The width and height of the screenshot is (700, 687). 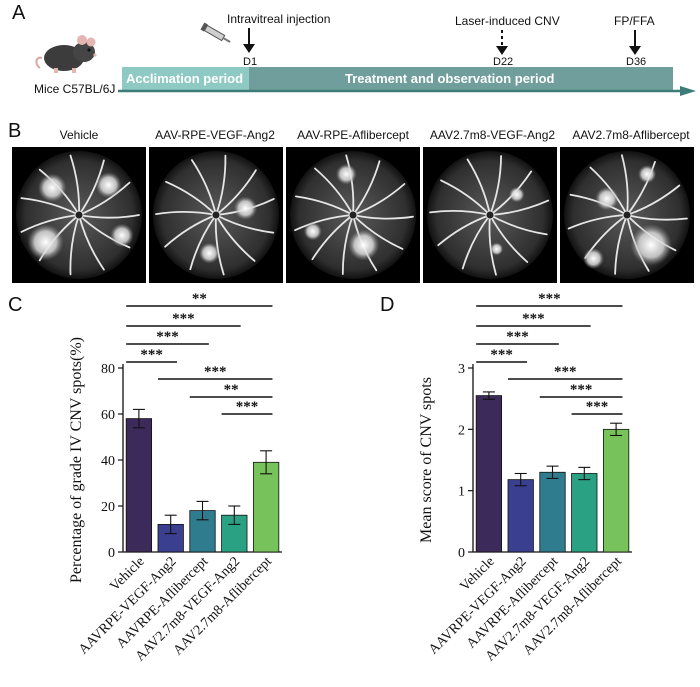 What do you see at coordinates (15, 305) in the screenshot?
I see `panel-label-c: C` at bounding box center [15, 305].